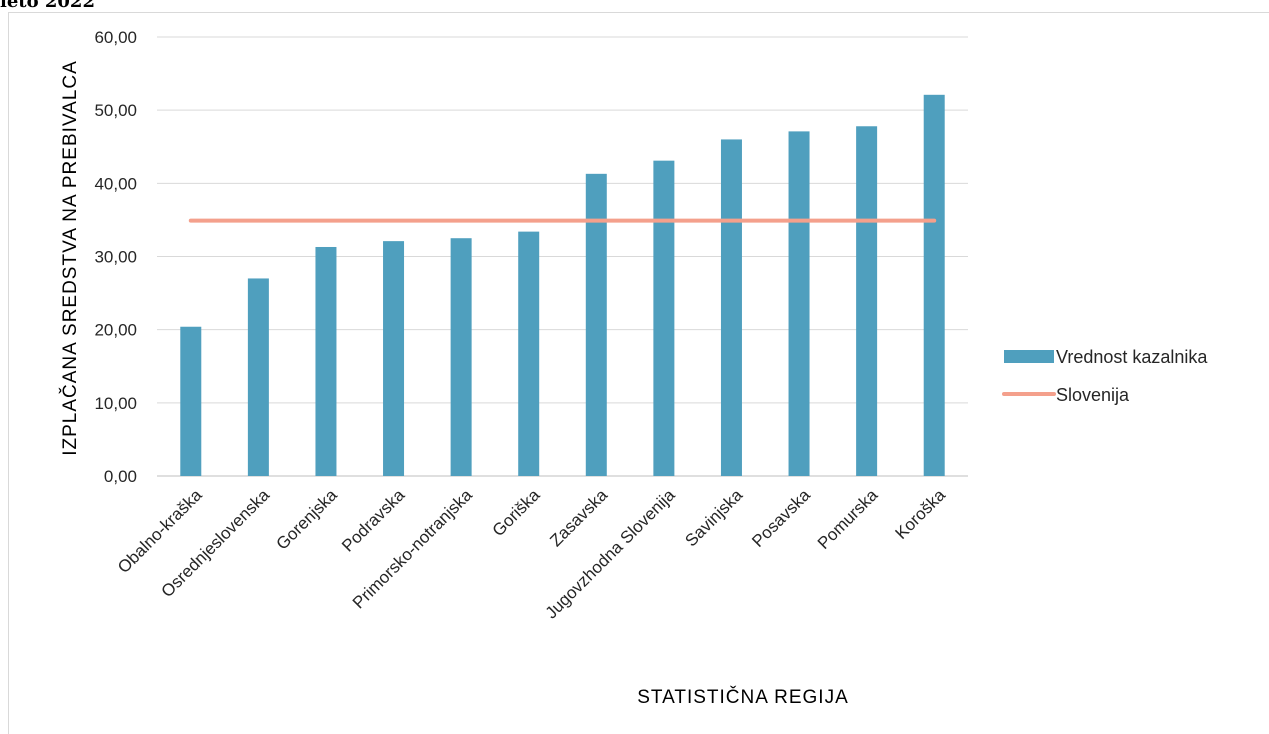 The height and width of the screenshot is (734, 1269). What do you see at coordinates (1029, 356) in the screenshot?
I see `legend-swatch-bar` at bounding box center [1029, 356].